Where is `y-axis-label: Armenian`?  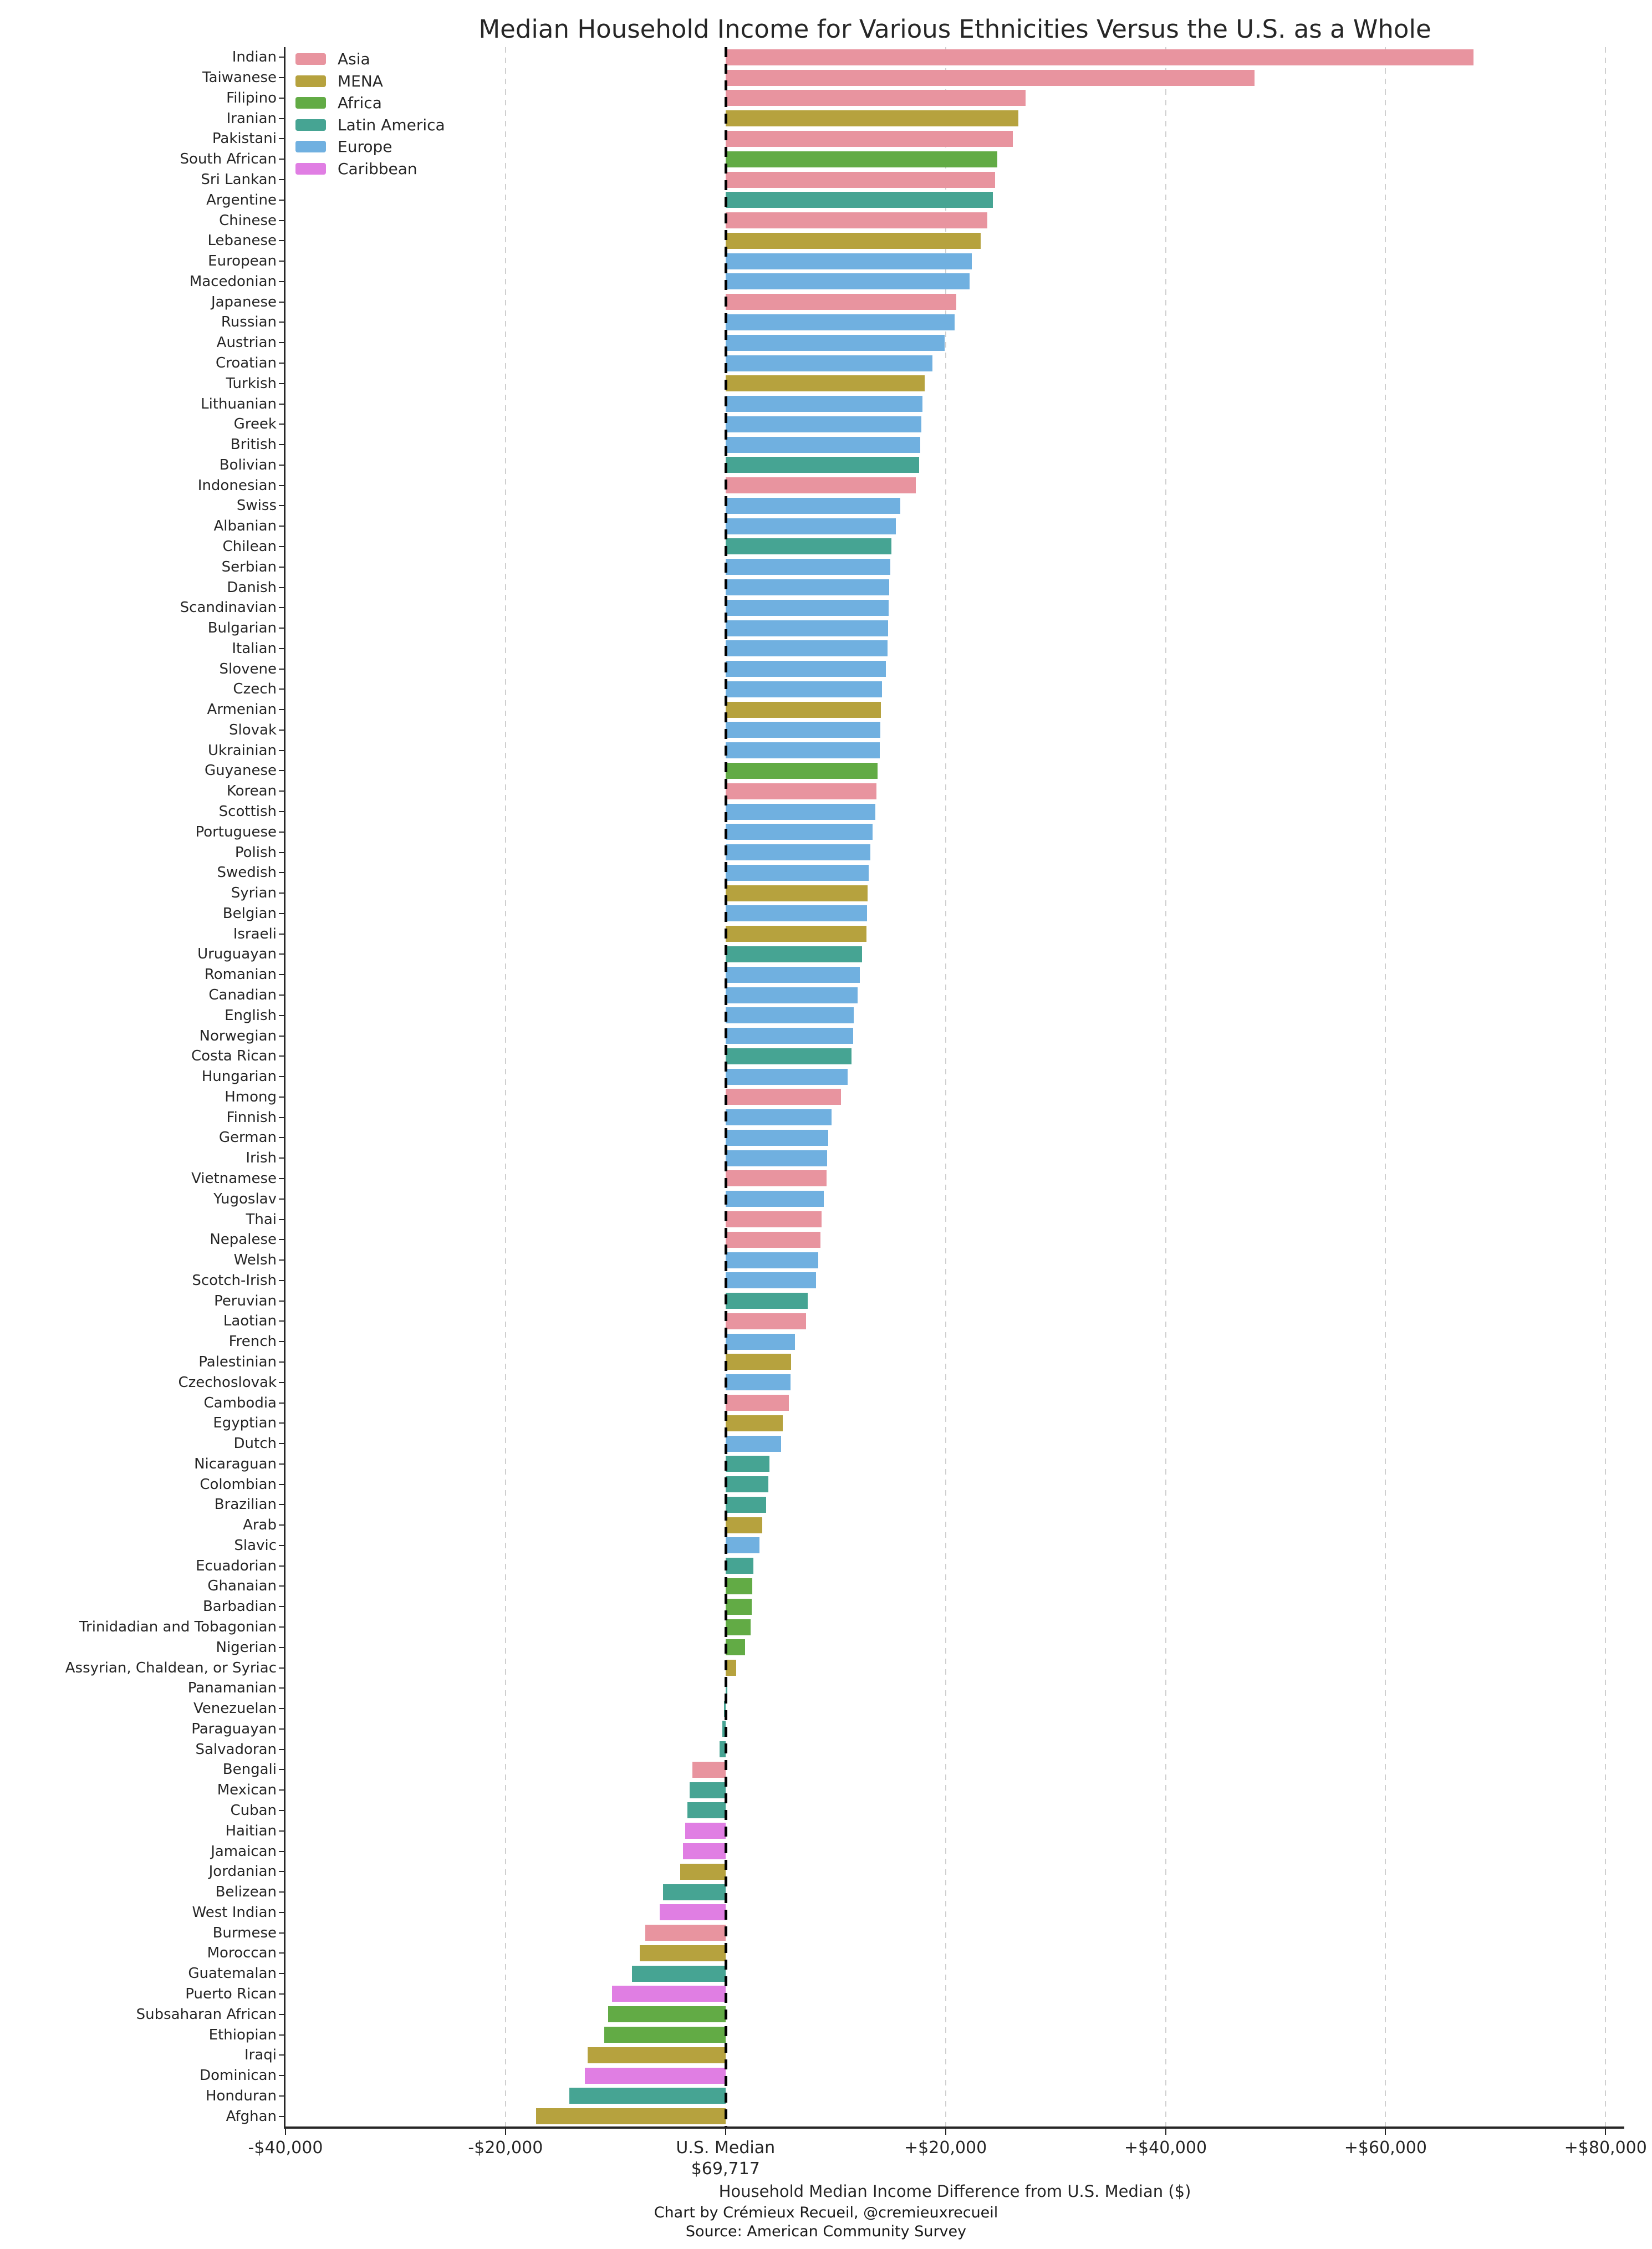 y-axis-label: Armenian is located at coordinates (242, 710).